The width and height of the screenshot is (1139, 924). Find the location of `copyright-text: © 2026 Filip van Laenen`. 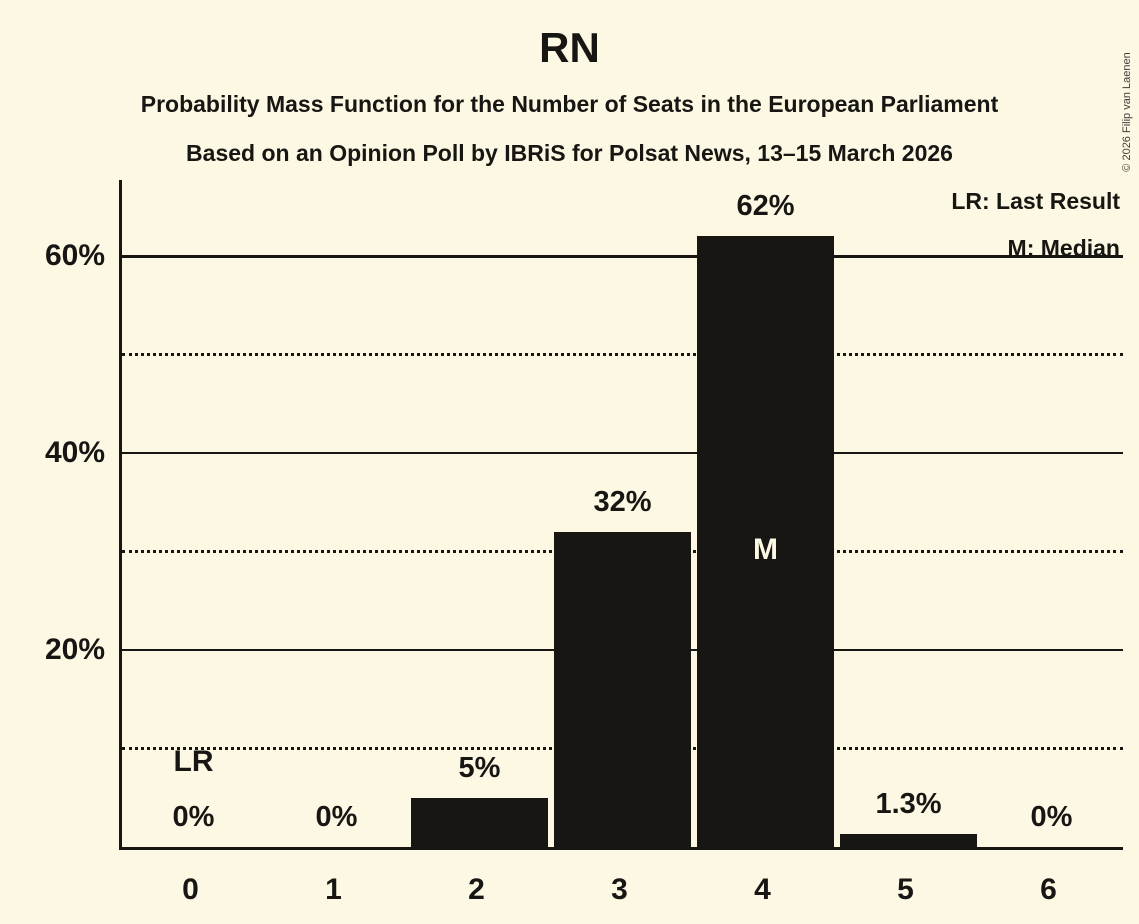

copyright-text: © 2026 Filip van Laenen is located at coordinates (1127, 112).